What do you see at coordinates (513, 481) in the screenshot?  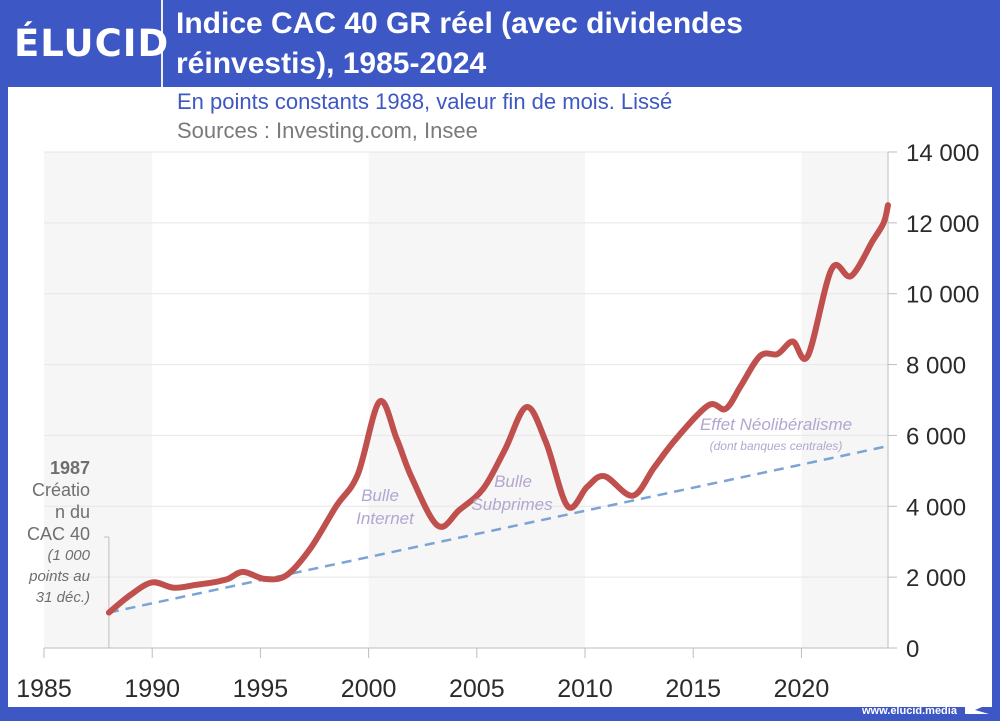 I see `annotation-bulle-subprimes-line1: Bulle` at bounding box center [513, 481].